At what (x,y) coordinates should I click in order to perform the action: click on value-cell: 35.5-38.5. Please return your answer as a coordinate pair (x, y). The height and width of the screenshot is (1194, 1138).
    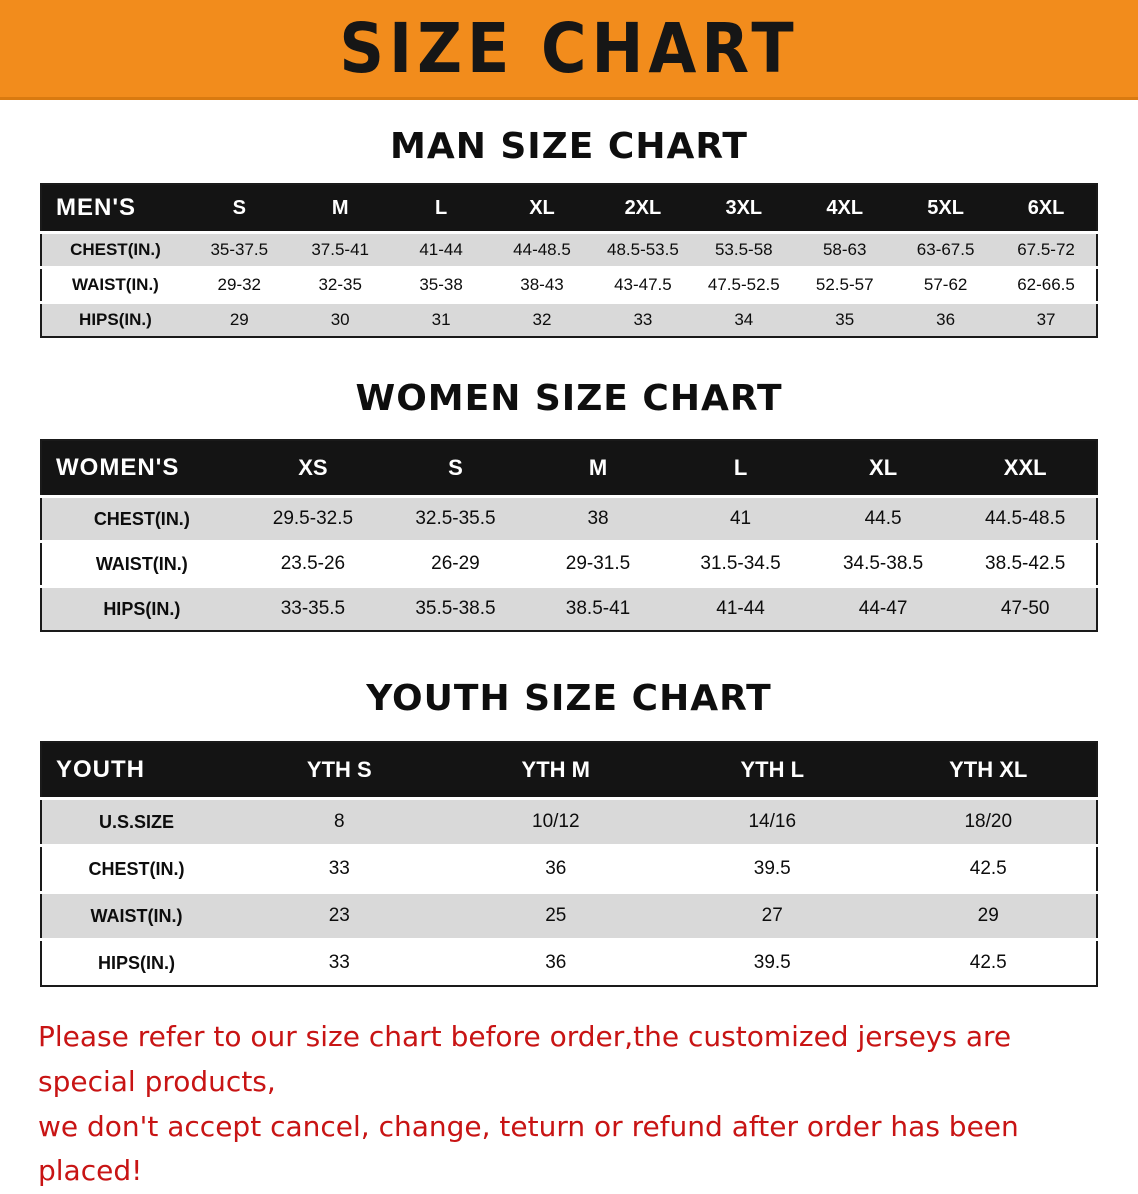
    Looking at the image, I should click on (455, 608).